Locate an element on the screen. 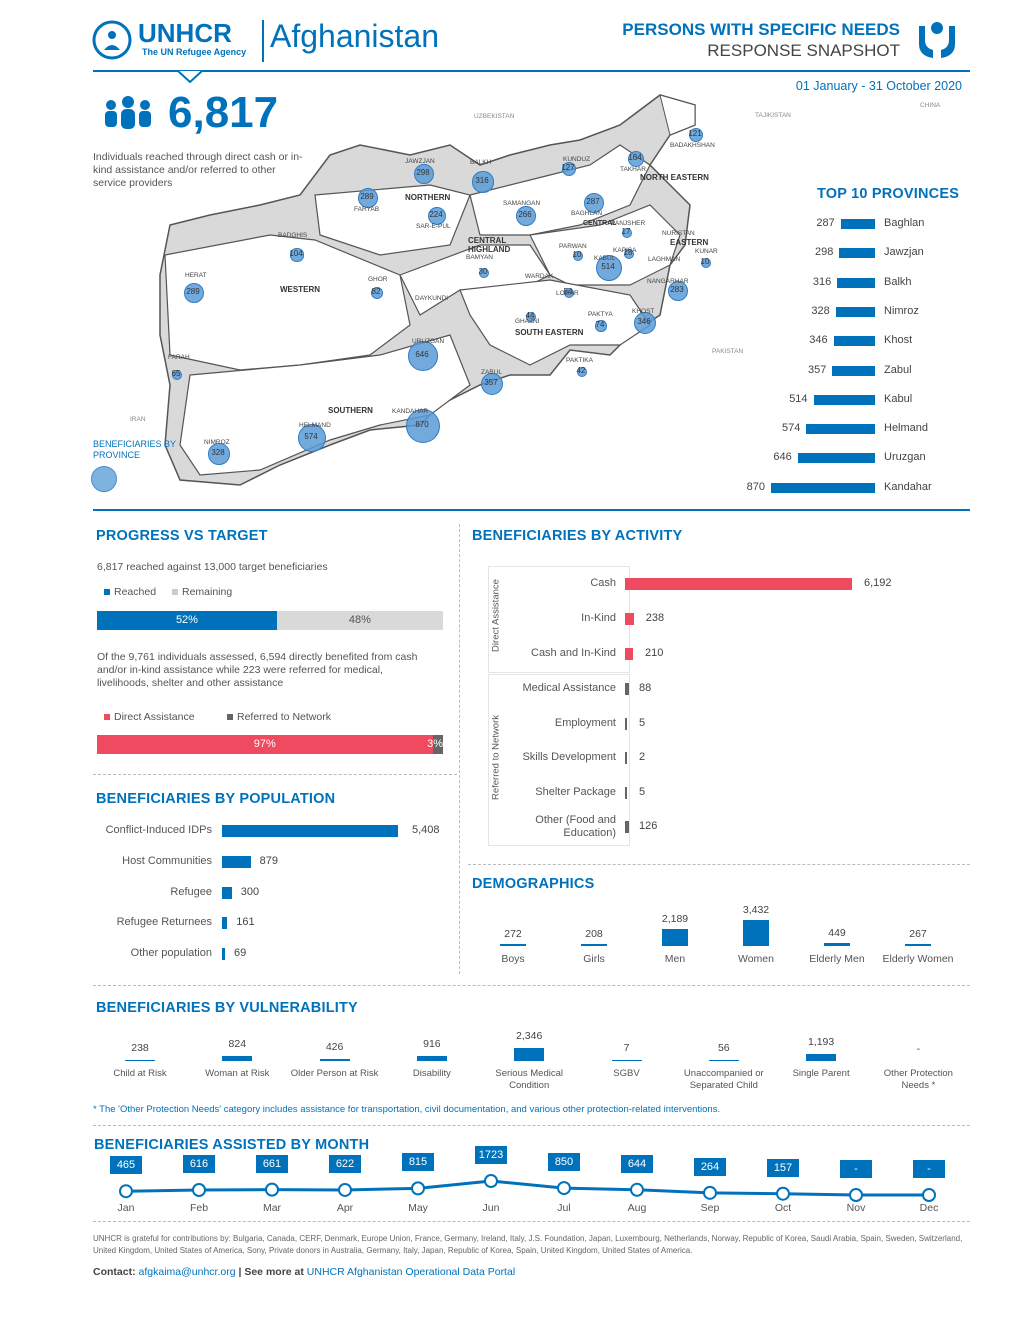  header-rule is located at coordinates (531, 71).